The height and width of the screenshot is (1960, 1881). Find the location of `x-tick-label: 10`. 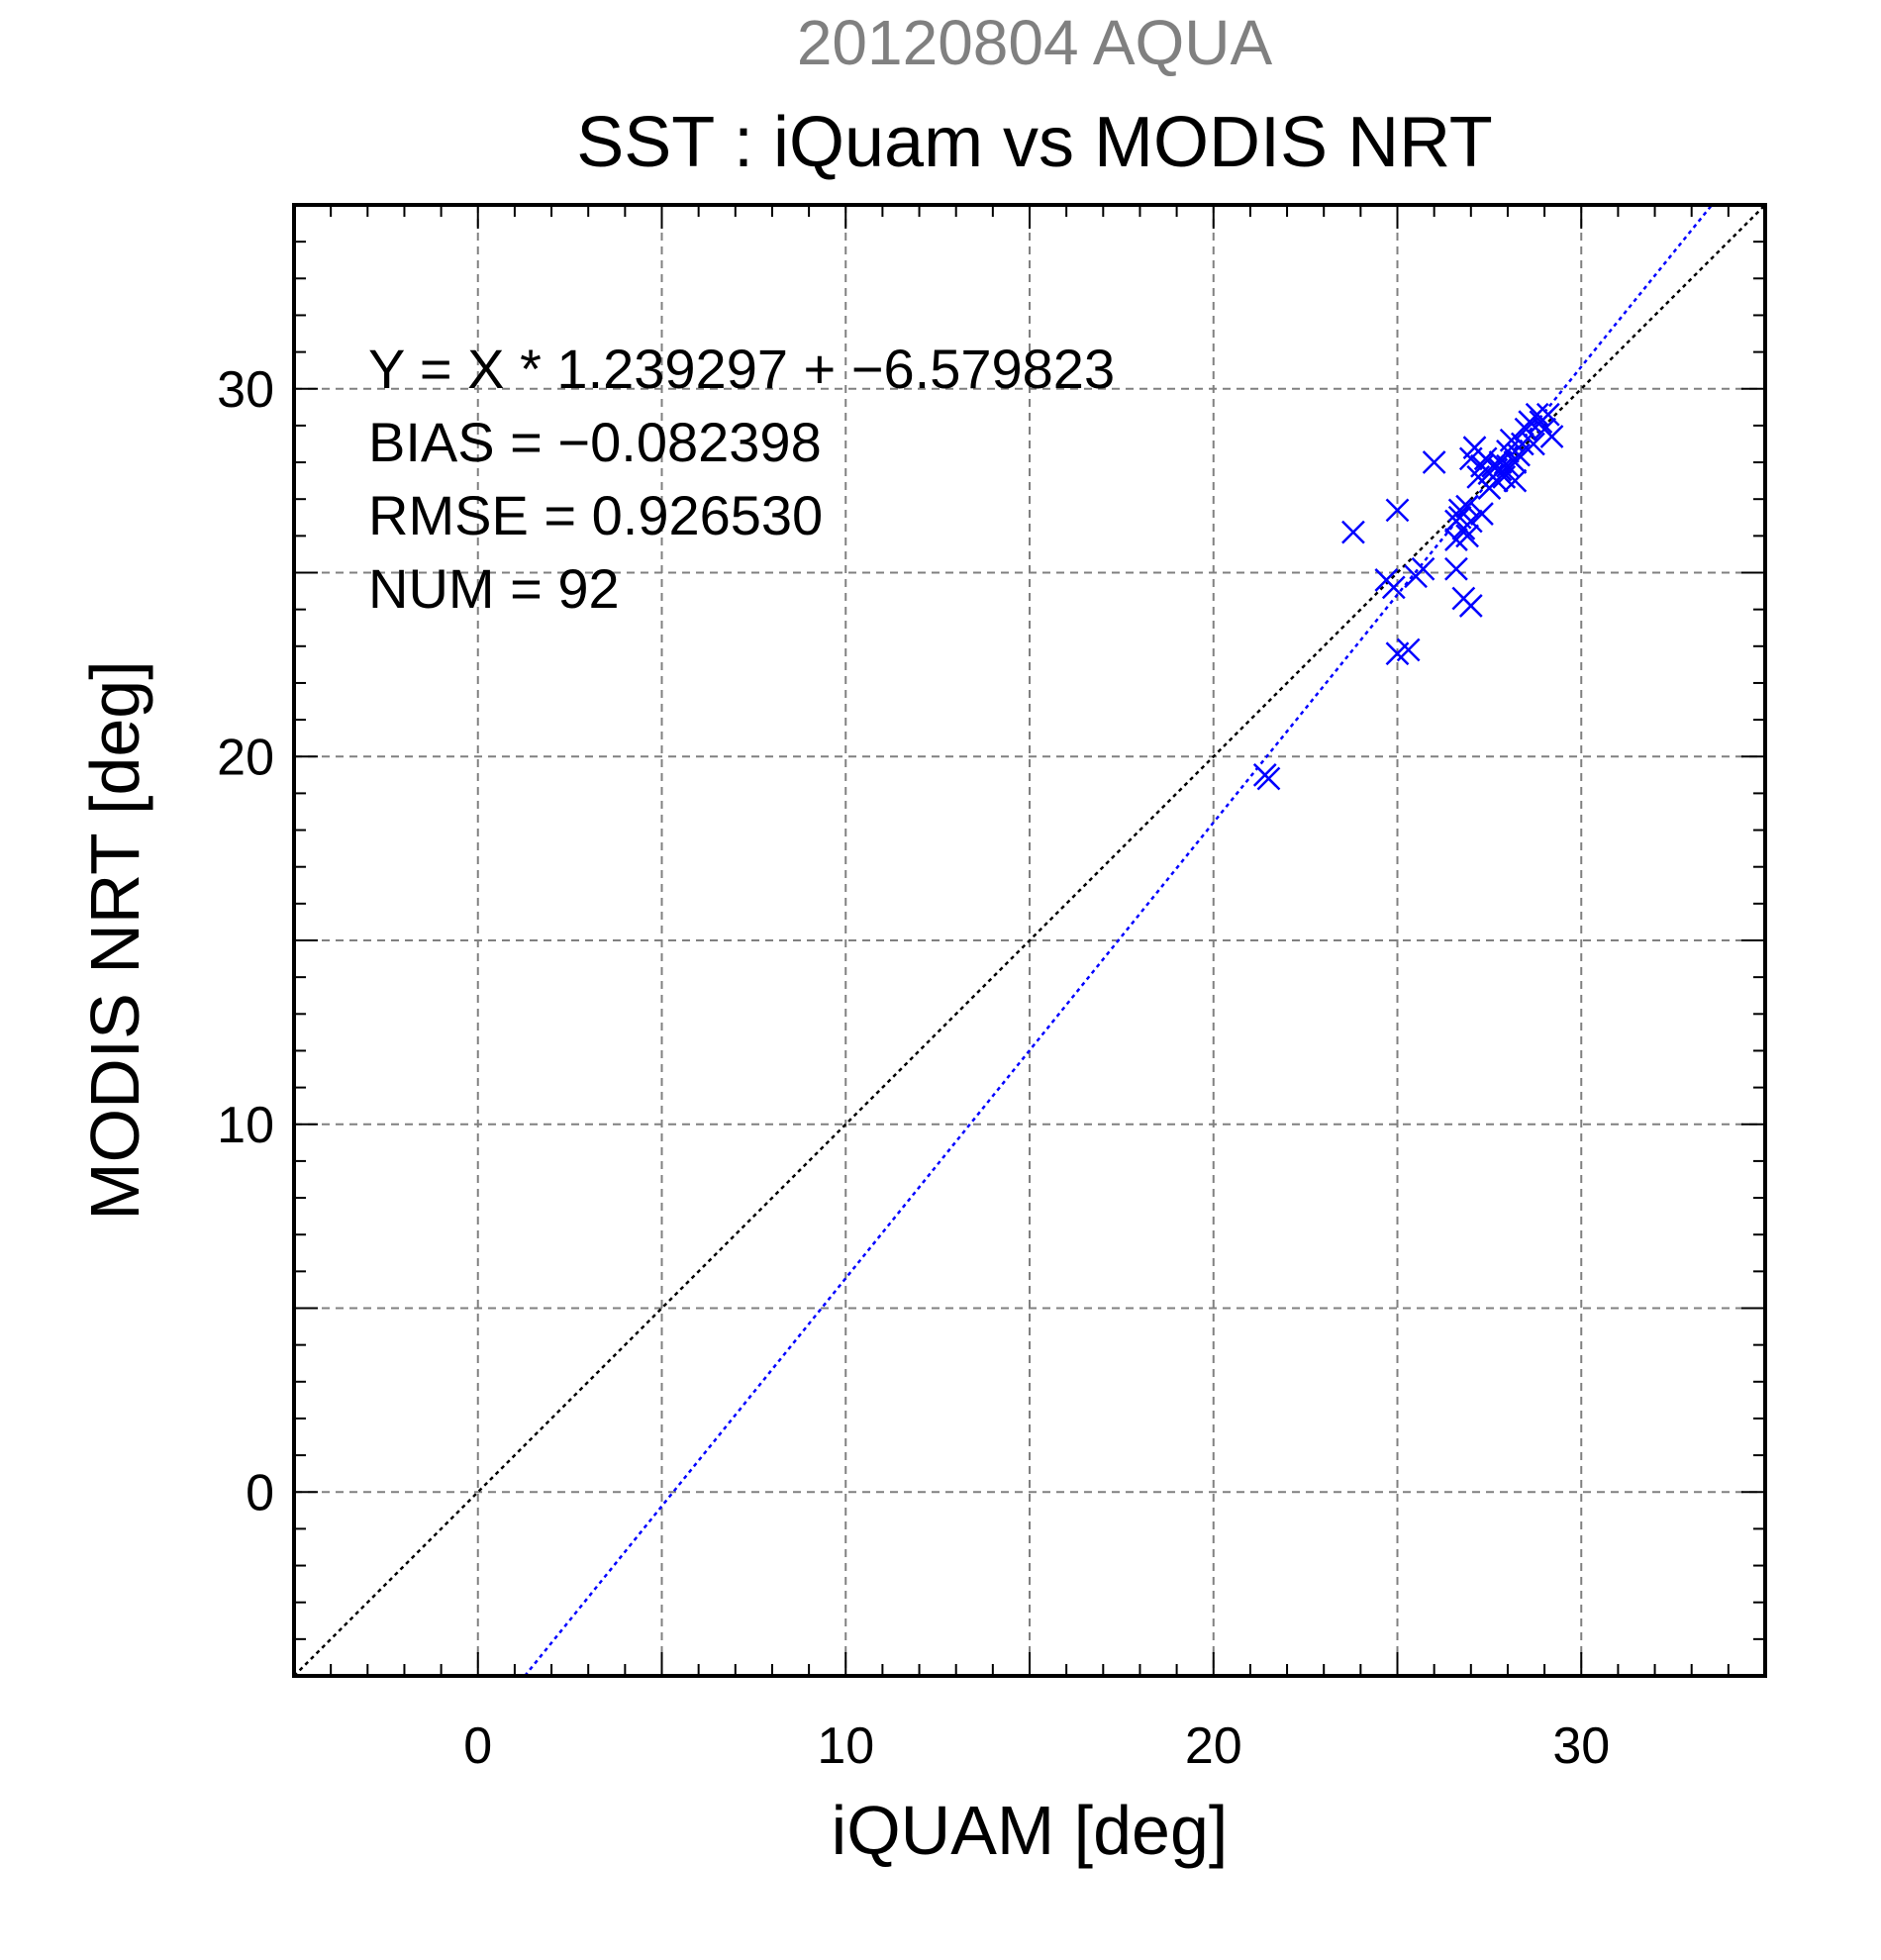

x-tick-label: 10 is located at coordinates (845, 1746).